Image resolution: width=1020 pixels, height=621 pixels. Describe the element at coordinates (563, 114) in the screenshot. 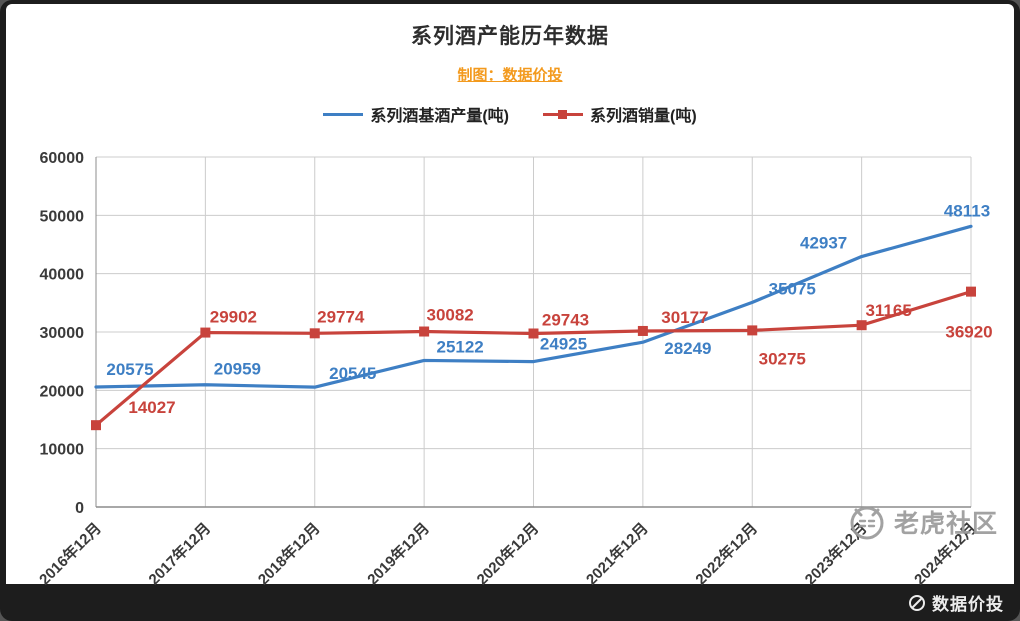

I see `sales-line-swatch-icon` at that location.